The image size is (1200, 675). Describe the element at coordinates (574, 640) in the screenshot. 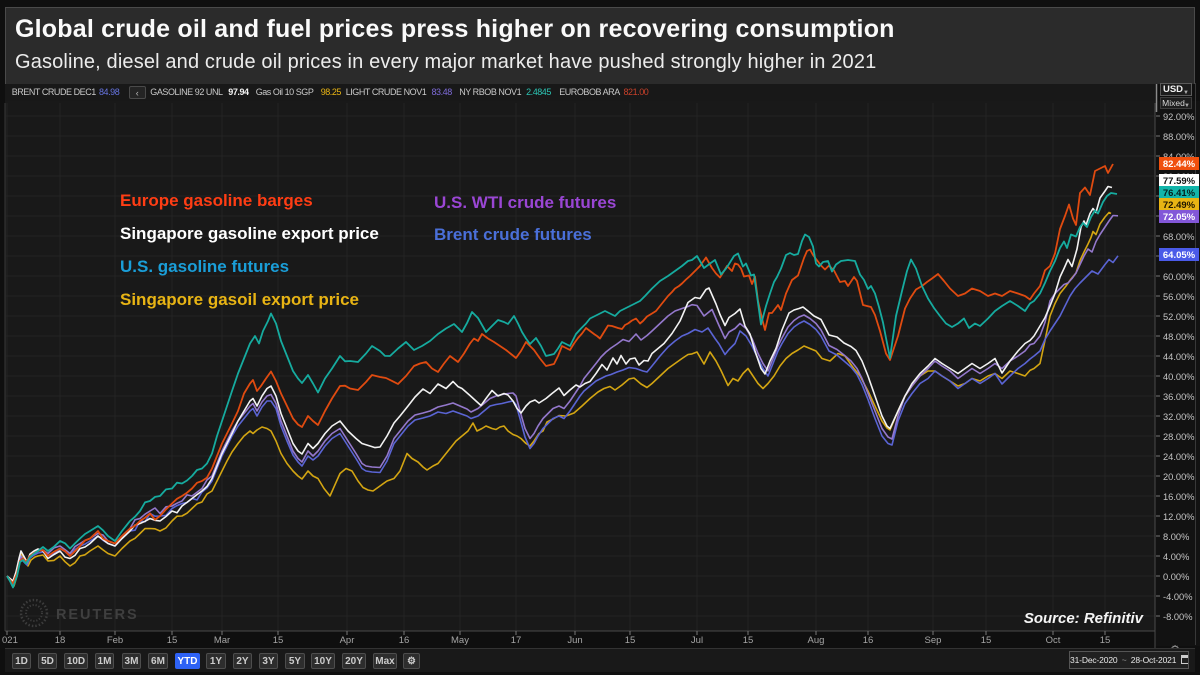

I see `svg-text: Jun` at that location.